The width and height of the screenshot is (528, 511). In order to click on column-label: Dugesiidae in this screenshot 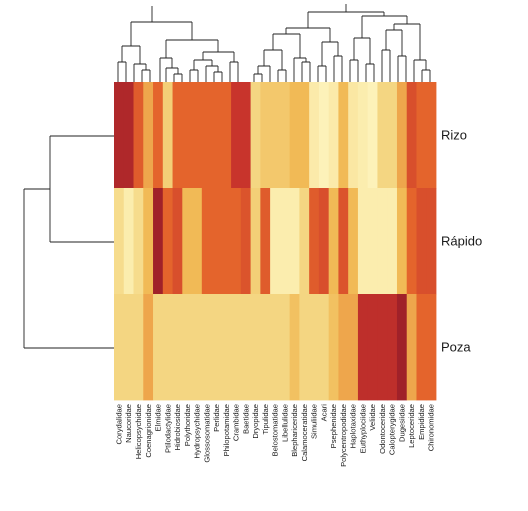, I will do `click(401, 423)`.